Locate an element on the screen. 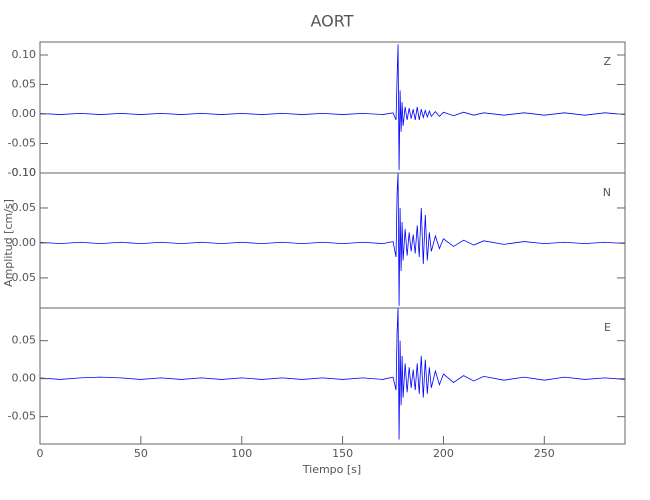  x-axis-label: Tiempo [s] is located at coordinates (331, 469).